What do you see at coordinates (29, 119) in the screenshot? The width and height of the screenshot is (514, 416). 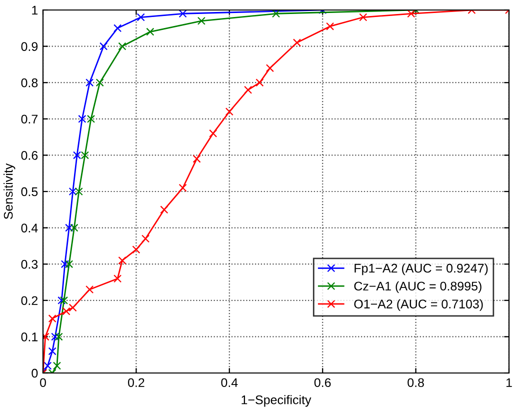 I see `y-tick-label: 0.7` at bounding box center [29, 119].